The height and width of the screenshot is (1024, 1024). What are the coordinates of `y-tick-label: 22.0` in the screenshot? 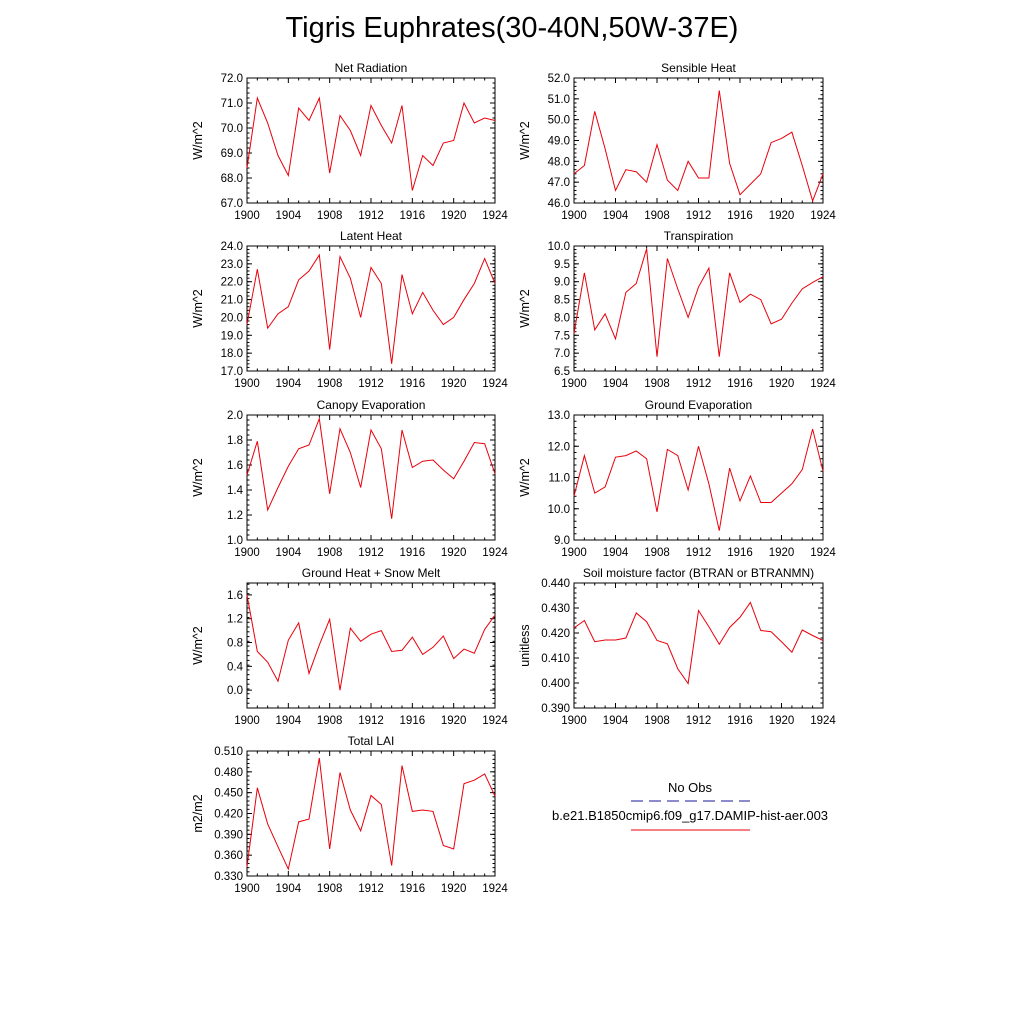 It's located at (232, 283).